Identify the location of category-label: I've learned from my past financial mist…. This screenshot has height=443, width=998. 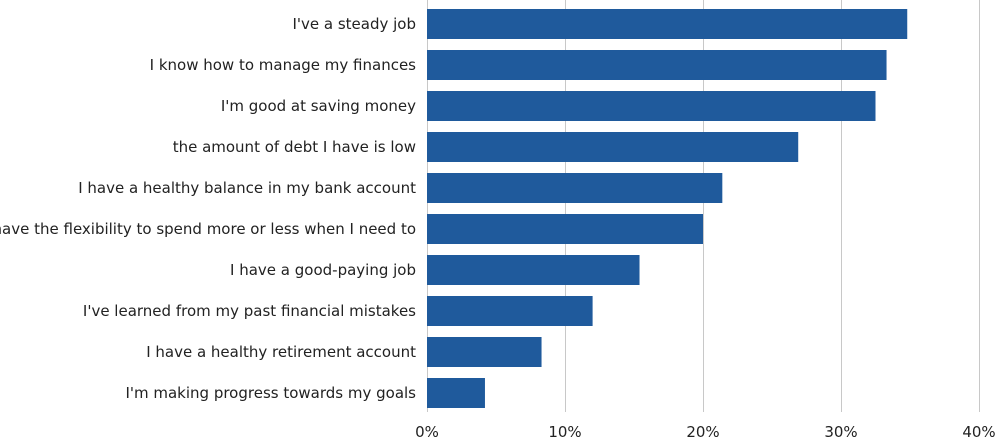
(249, 311).